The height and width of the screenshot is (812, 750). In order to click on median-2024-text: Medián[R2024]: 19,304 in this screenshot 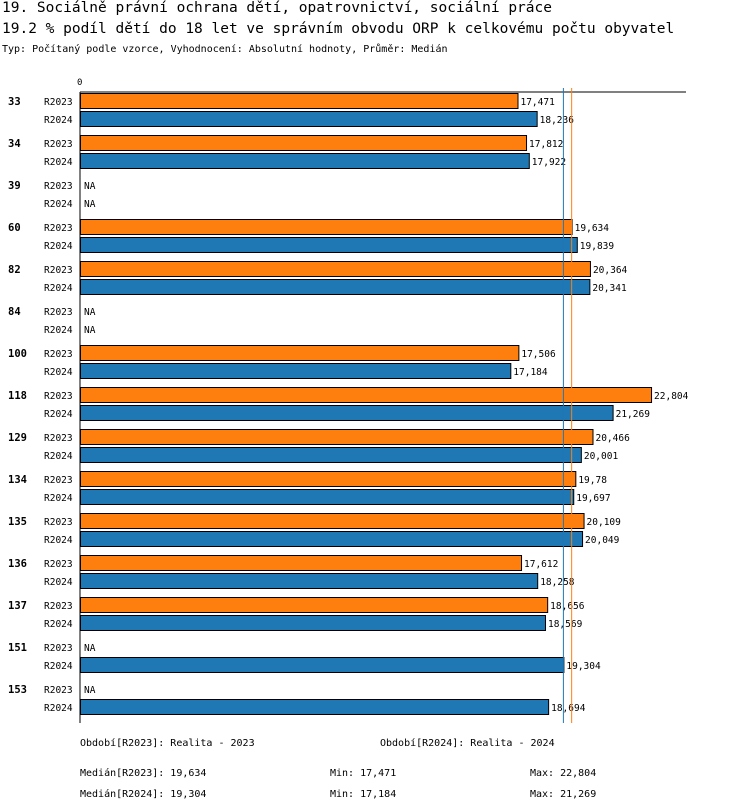, I will do `click(143, 794)`.